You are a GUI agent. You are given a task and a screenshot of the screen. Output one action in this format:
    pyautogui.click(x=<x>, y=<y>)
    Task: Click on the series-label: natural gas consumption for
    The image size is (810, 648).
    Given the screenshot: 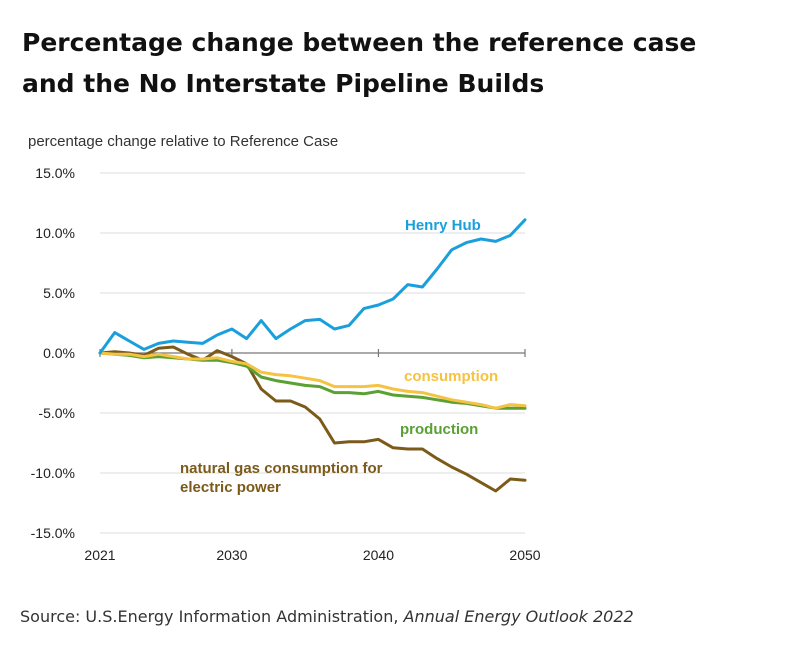 What is the action you would take?
    pyautogui.click(x=281, y=468)
    